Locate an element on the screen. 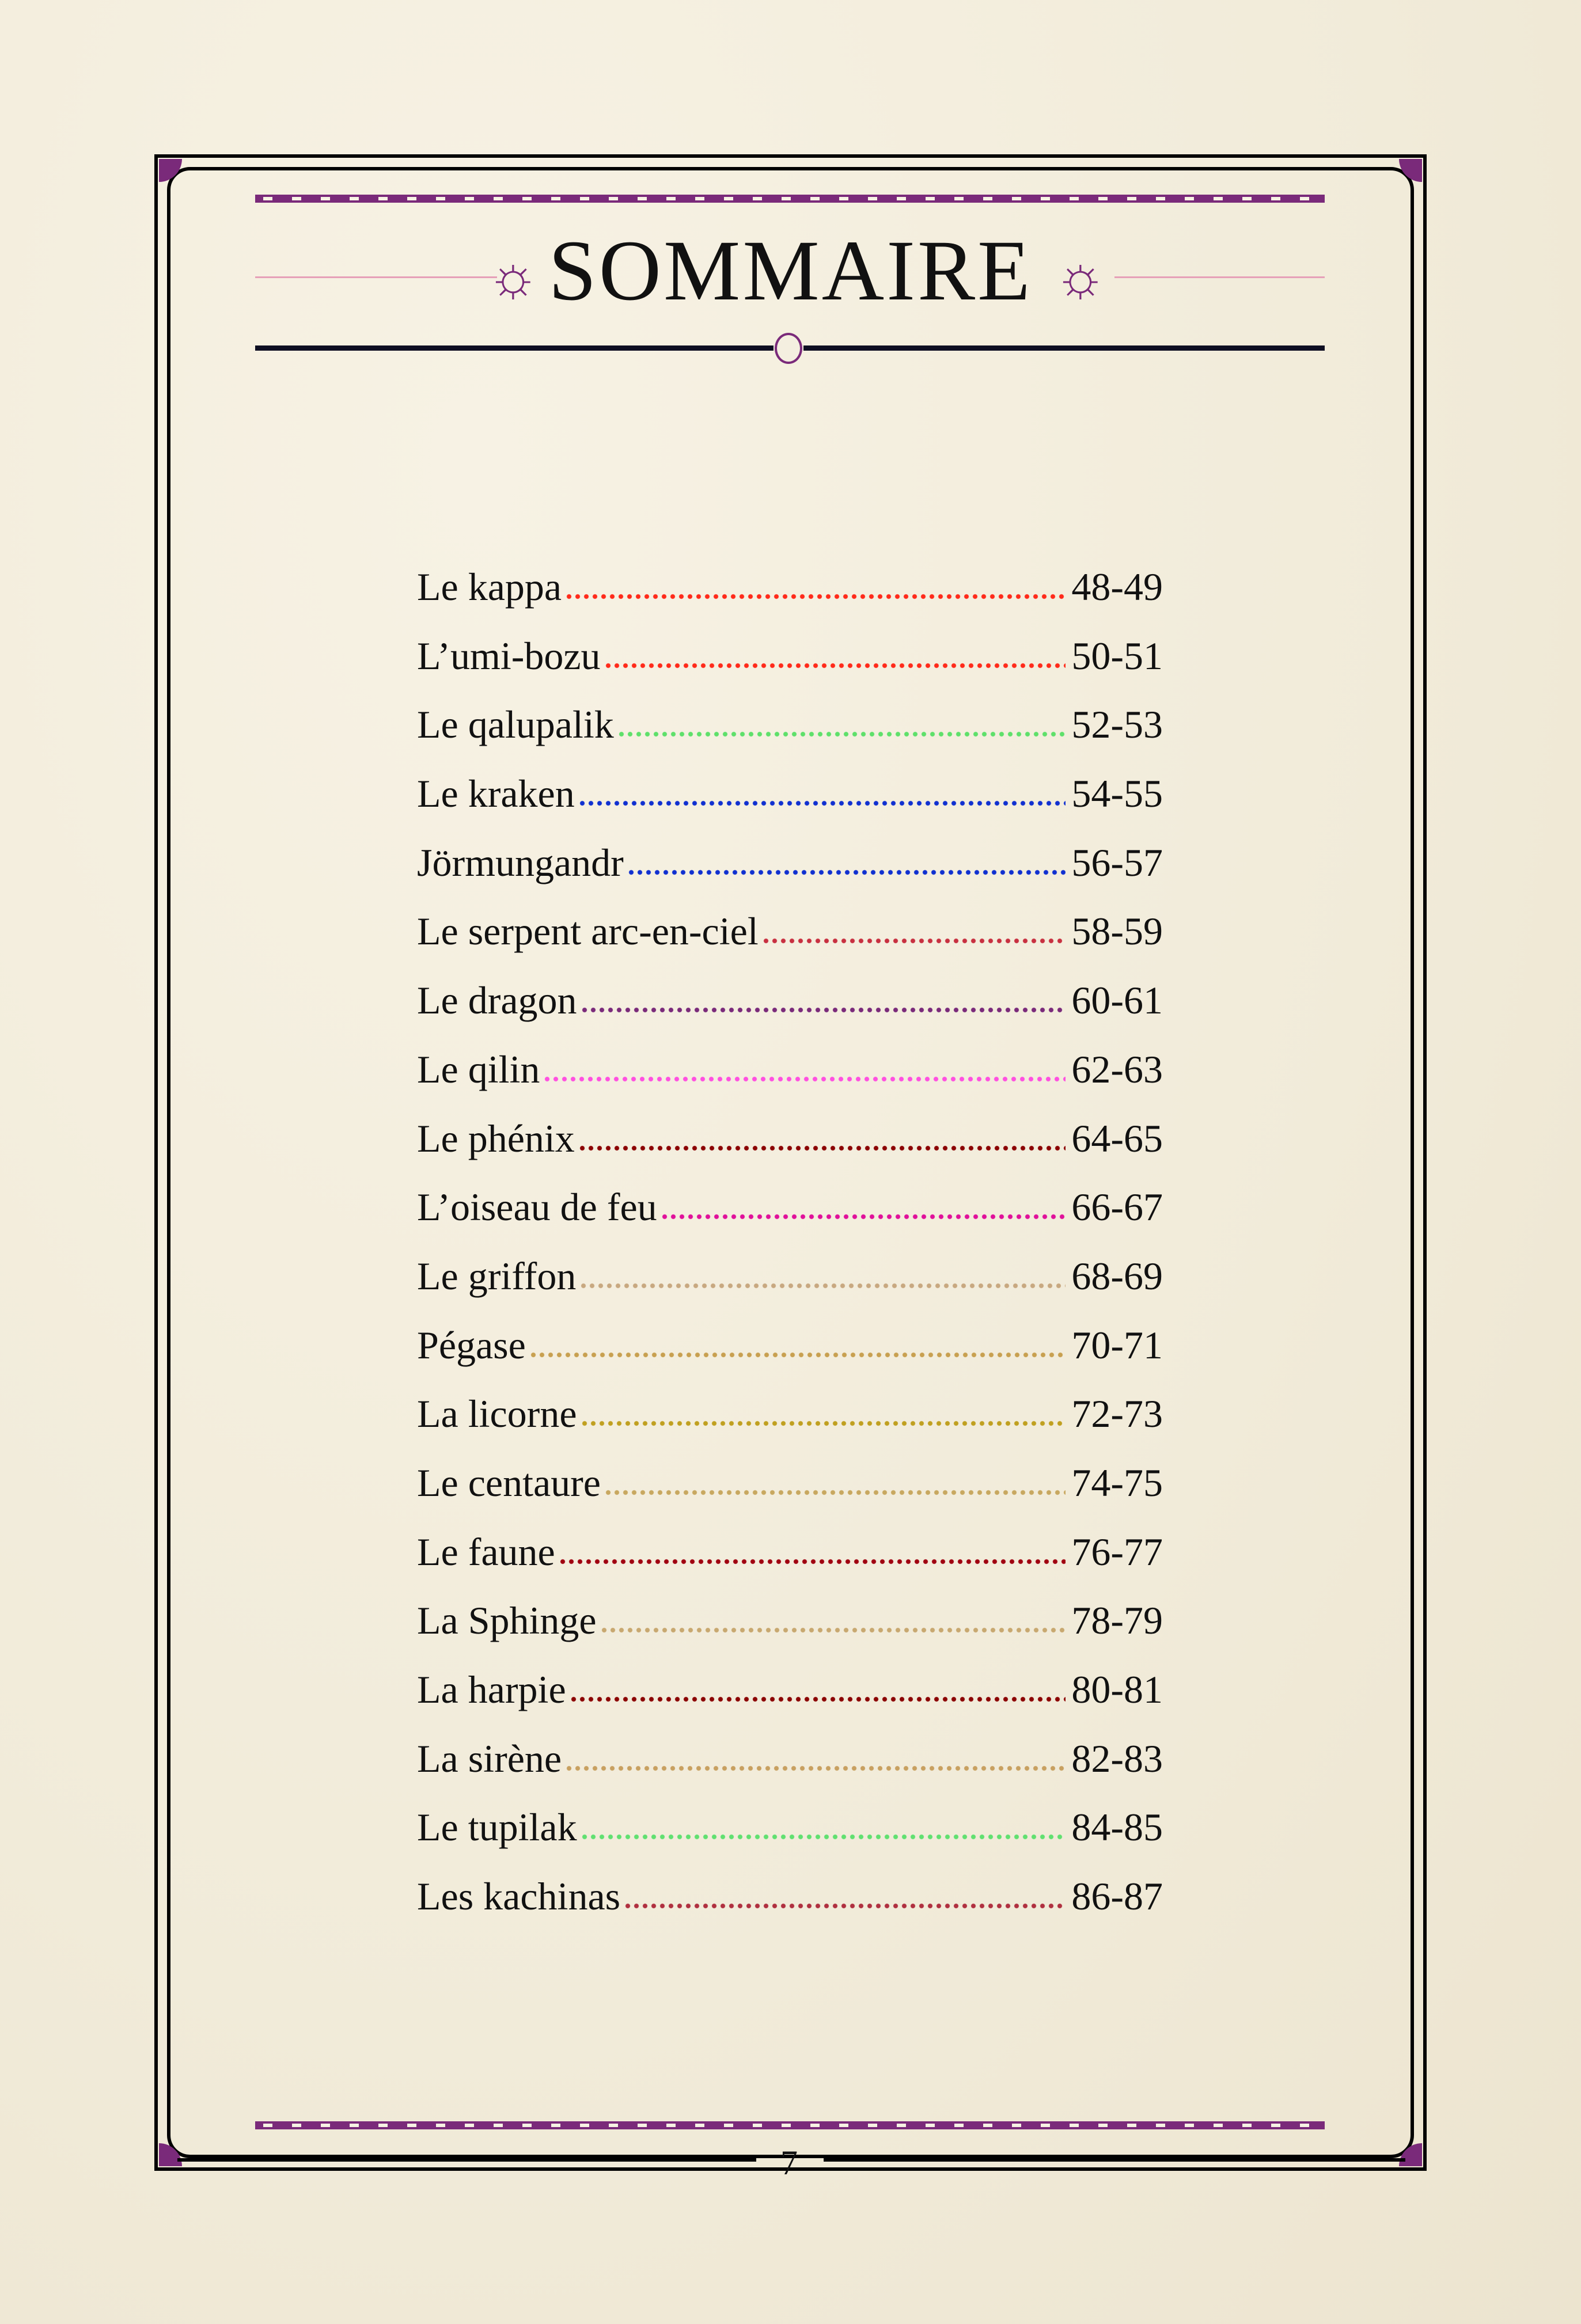  toc-entry-title: Le phénix is located at coordinates (496, 1138).